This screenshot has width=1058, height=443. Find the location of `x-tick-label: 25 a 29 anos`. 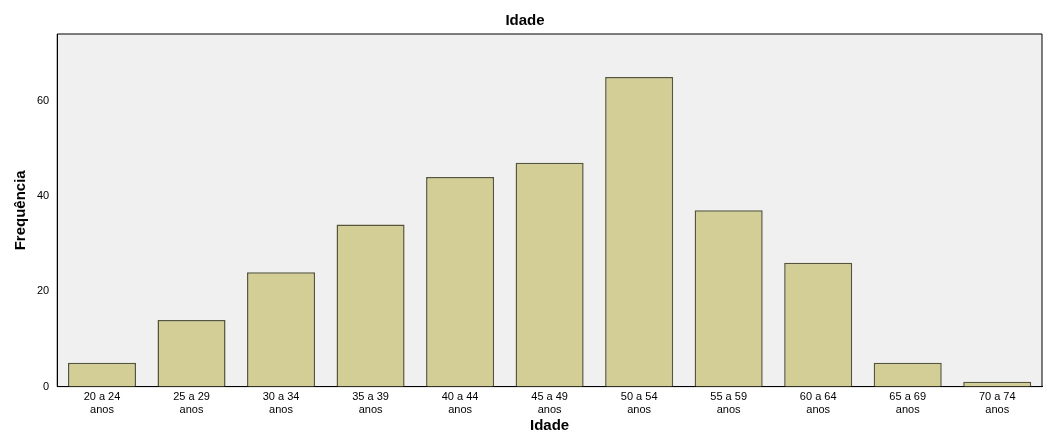

x-tick-label: 25 a 29 anos is located at coordinates (191, 403).